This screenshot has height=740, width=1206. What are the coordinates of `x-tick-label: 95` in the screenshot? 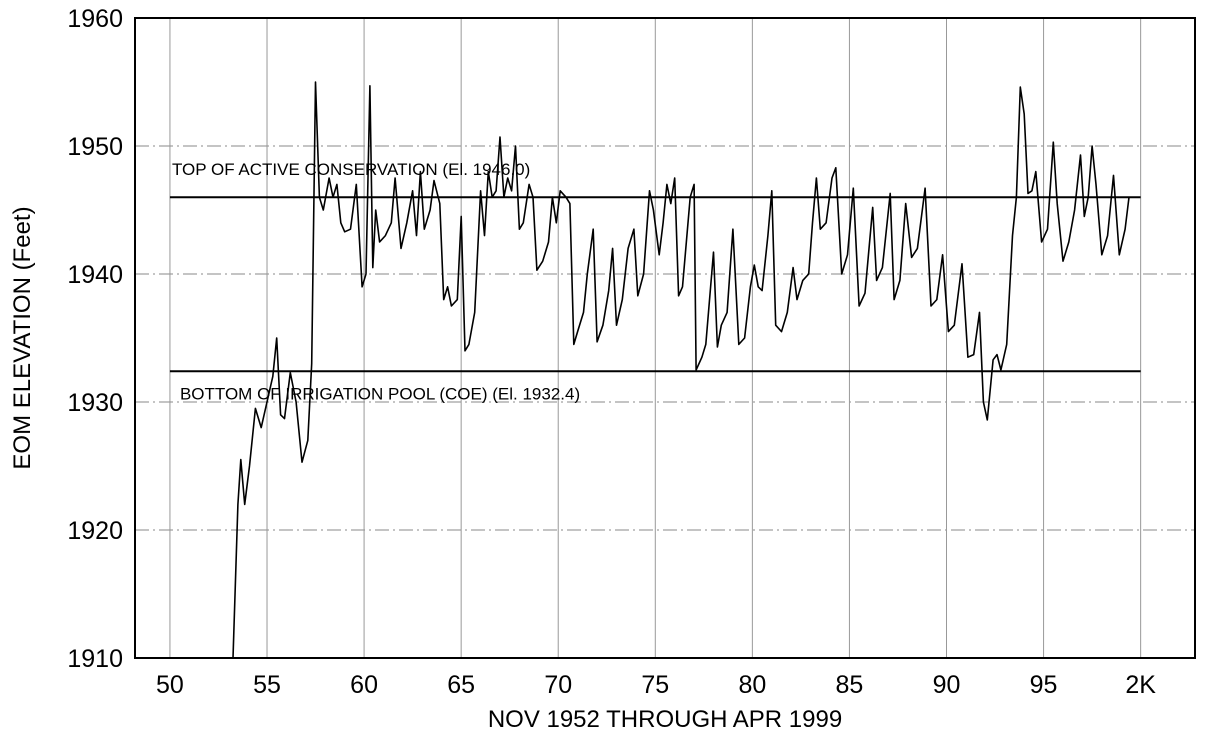 It's located at (1044, 685).